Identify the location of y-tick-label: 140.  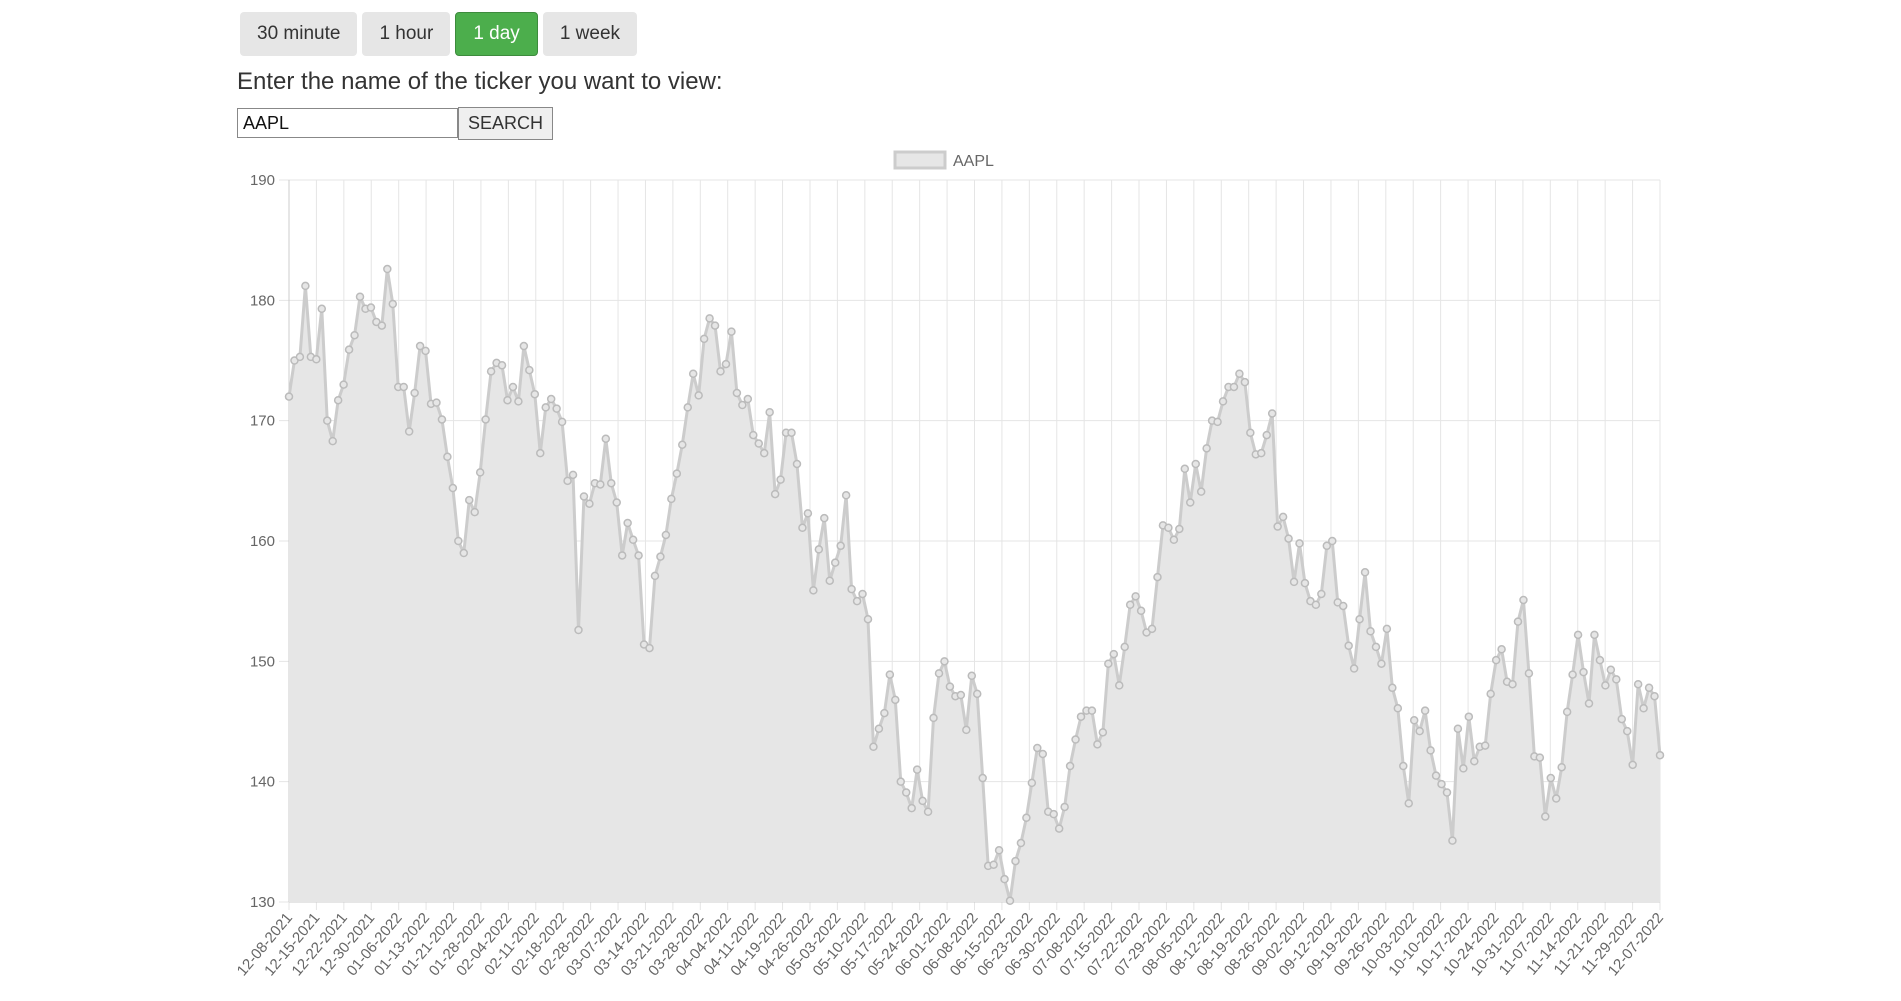
(262, 782).